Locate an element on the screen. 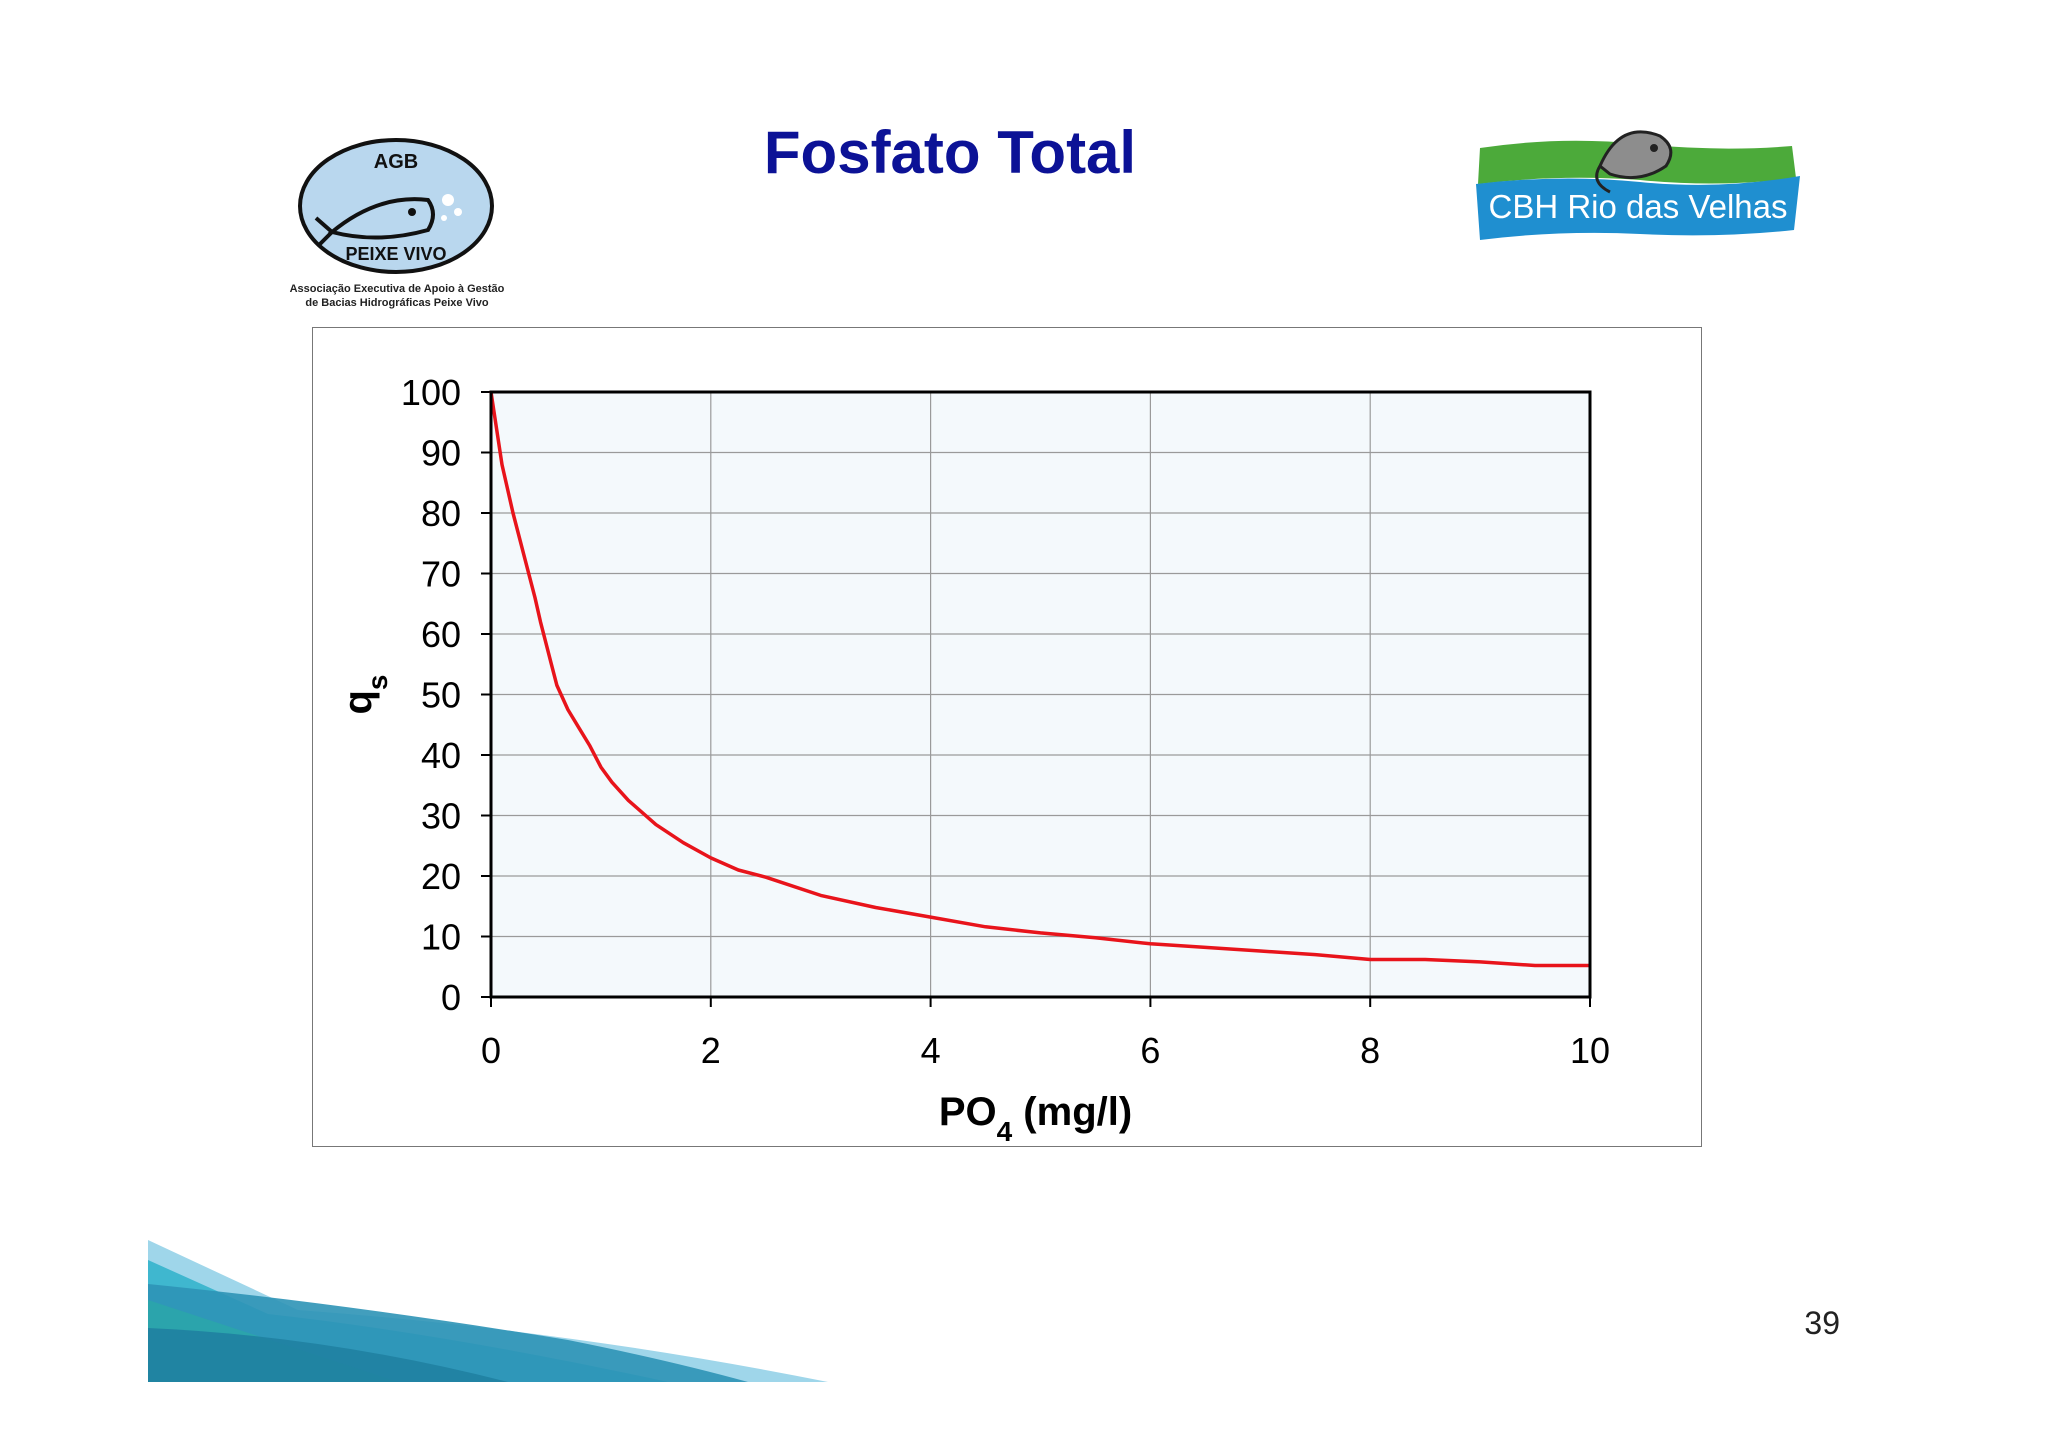 The width and height of the screenshot is (2048, 1448). x-tick-label: 0 is located at coordinates (491, 1050).